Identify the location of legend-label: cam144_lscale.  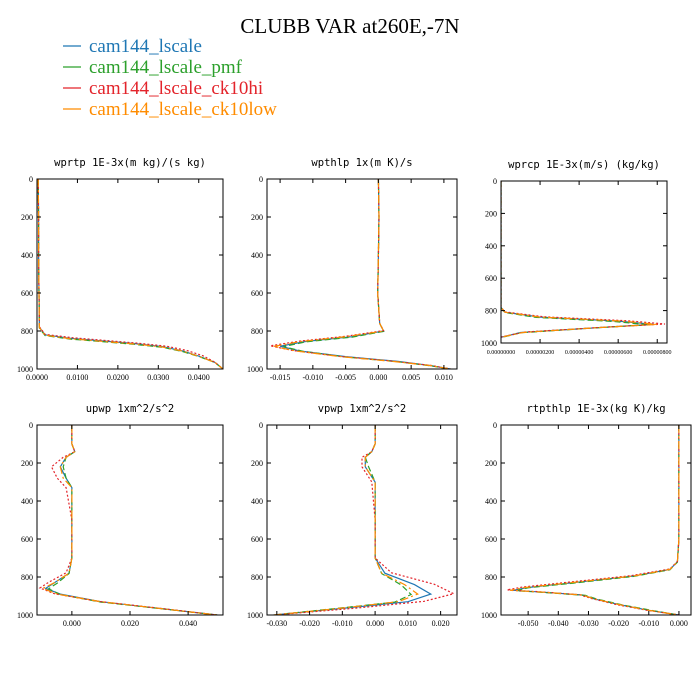
(145, 46).